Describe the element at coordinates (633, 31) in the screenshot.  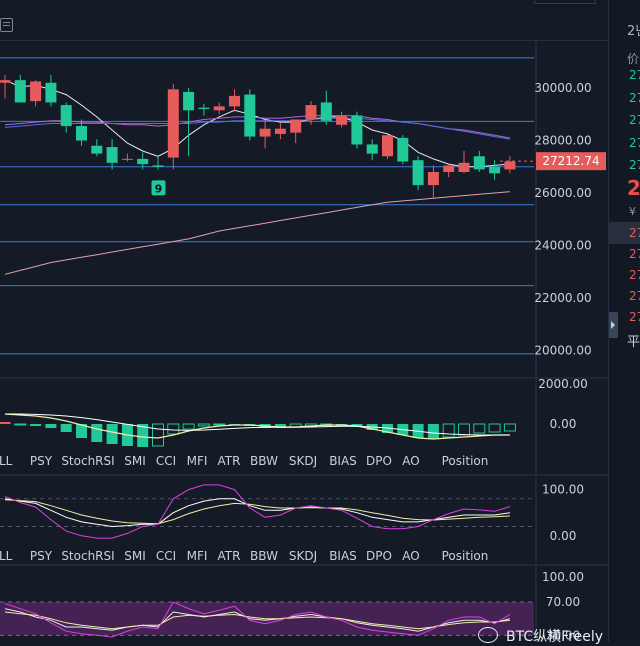
I see `panel-tab-text: 2년` at that location.